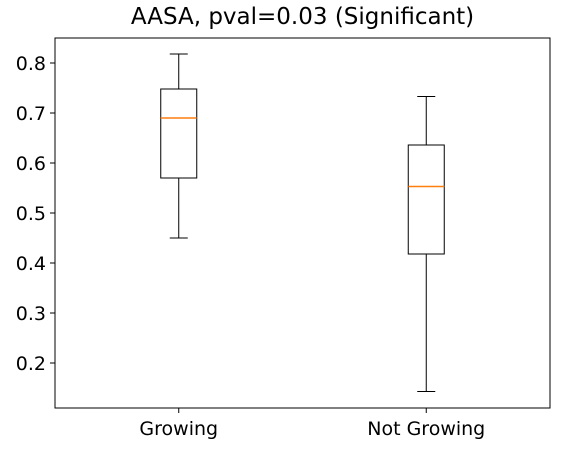 The image size is (565, 449). What do you see at coordinates (178, 429) in the screenshot?
I see `x-tick-label: Growing` at bounding box center [178, 429].